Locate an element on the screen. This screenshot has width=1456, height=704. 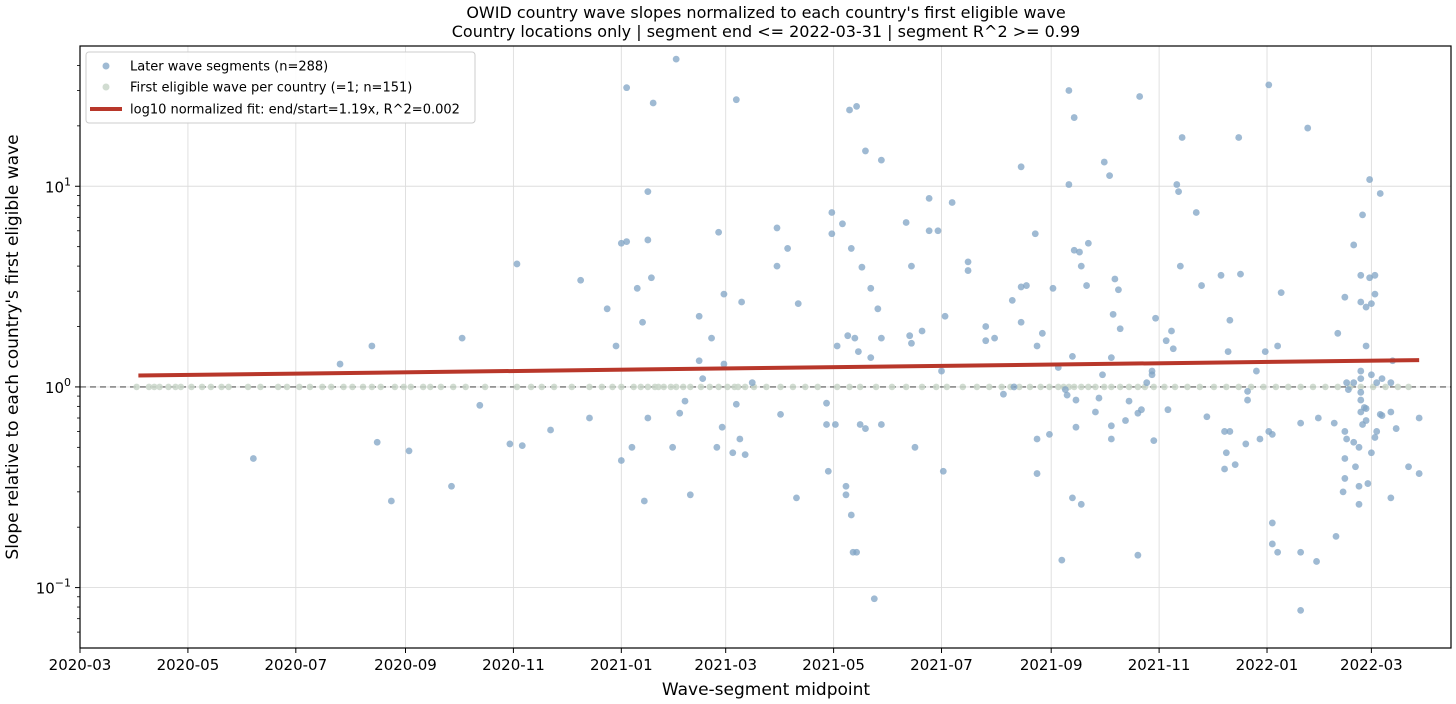
x-tick-label: 2021-05 is located at coordinates (833, 665).